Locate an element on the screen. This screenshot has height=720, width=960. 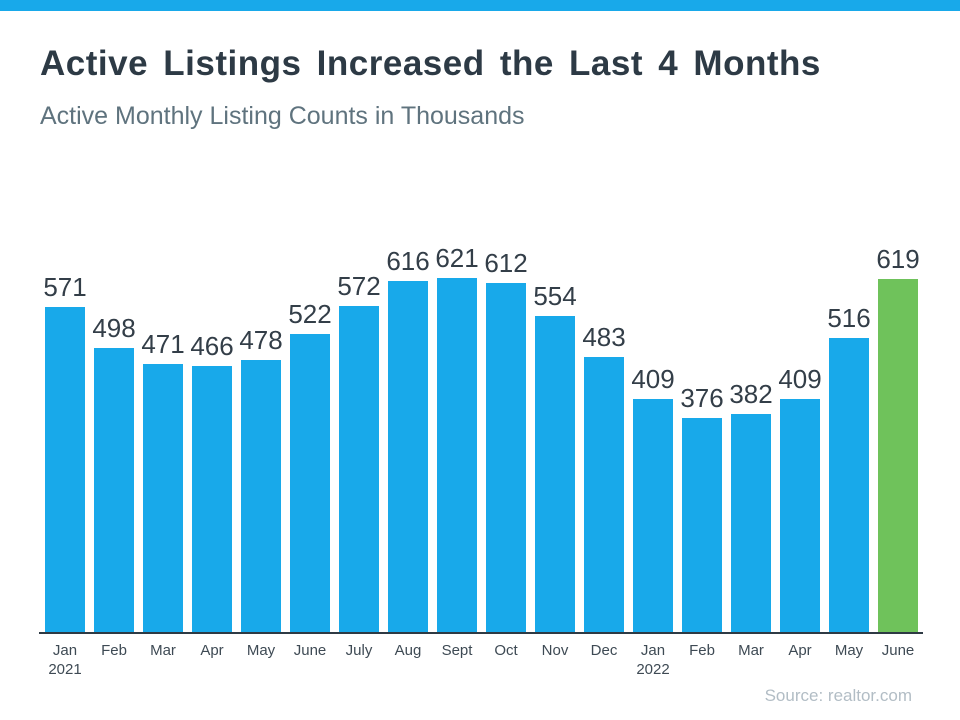
bar-value-label: 466 is located at coordinates (212, 346).